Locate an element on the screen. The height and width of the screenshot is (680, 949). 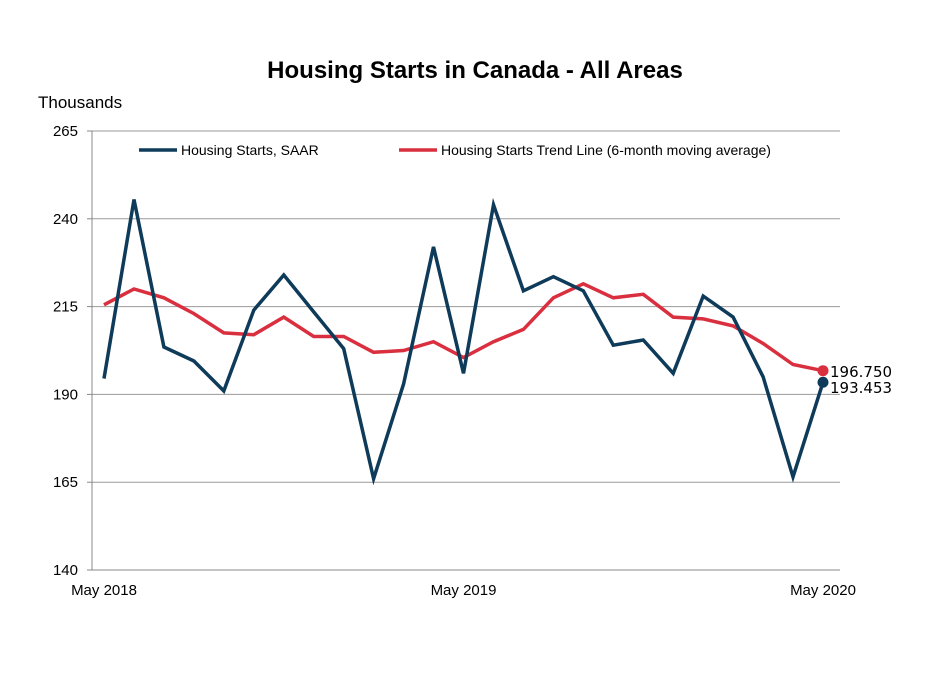
y-tick-labels: 140 165 190 215 240 265 is located at coordinates (65, 351).